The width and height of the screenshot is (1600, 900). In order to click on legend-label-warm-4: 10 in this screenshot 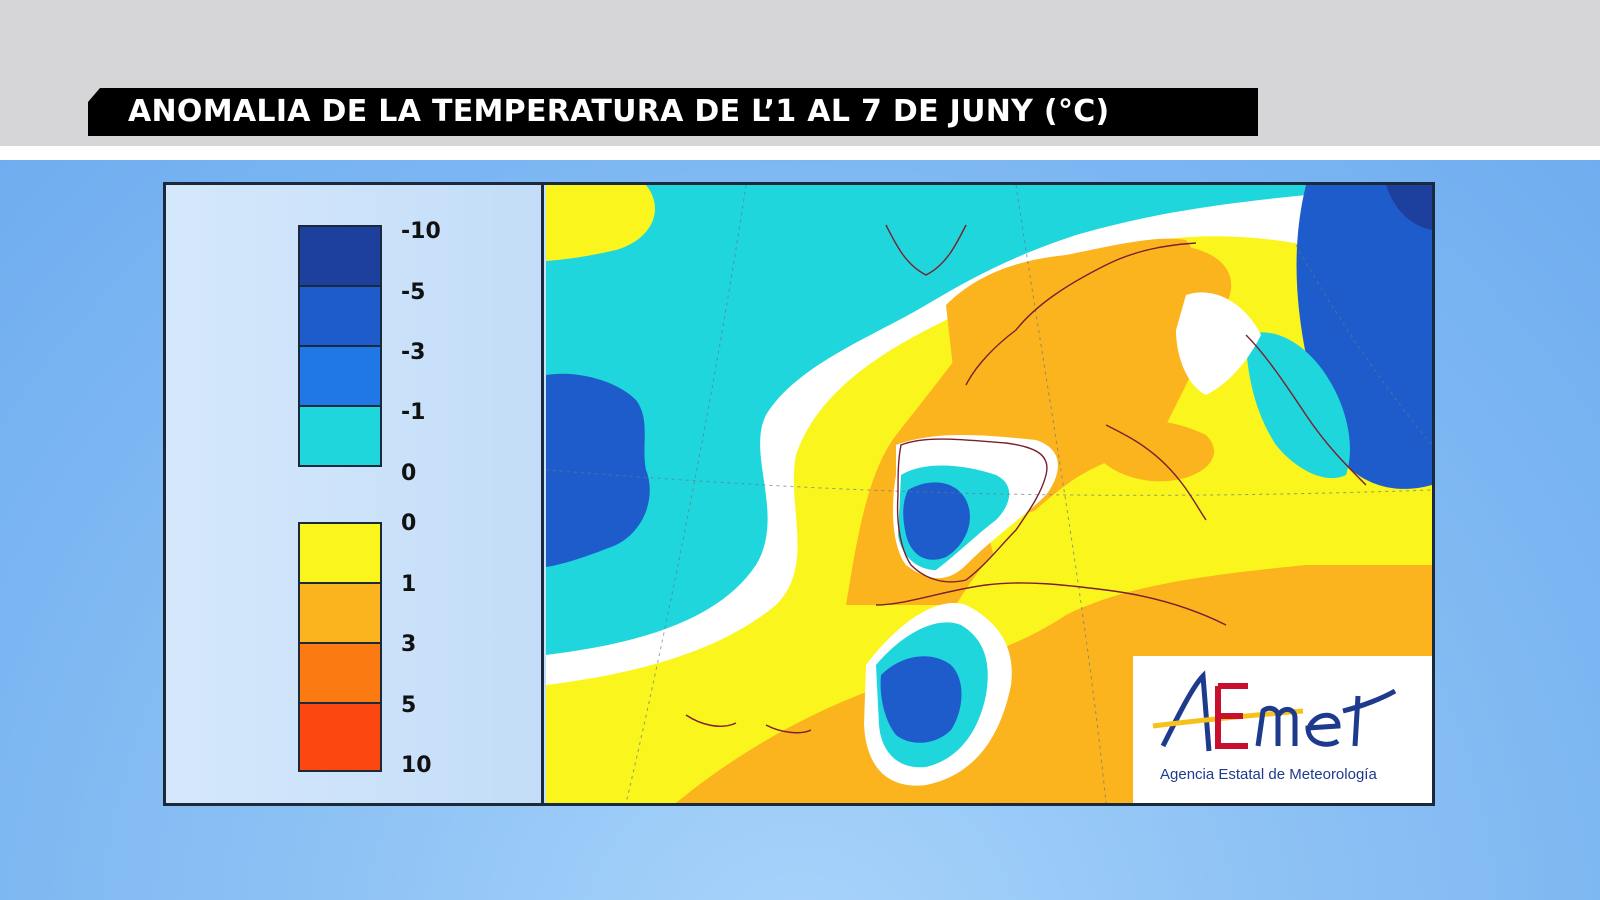, I will do `click(416, 765)`.